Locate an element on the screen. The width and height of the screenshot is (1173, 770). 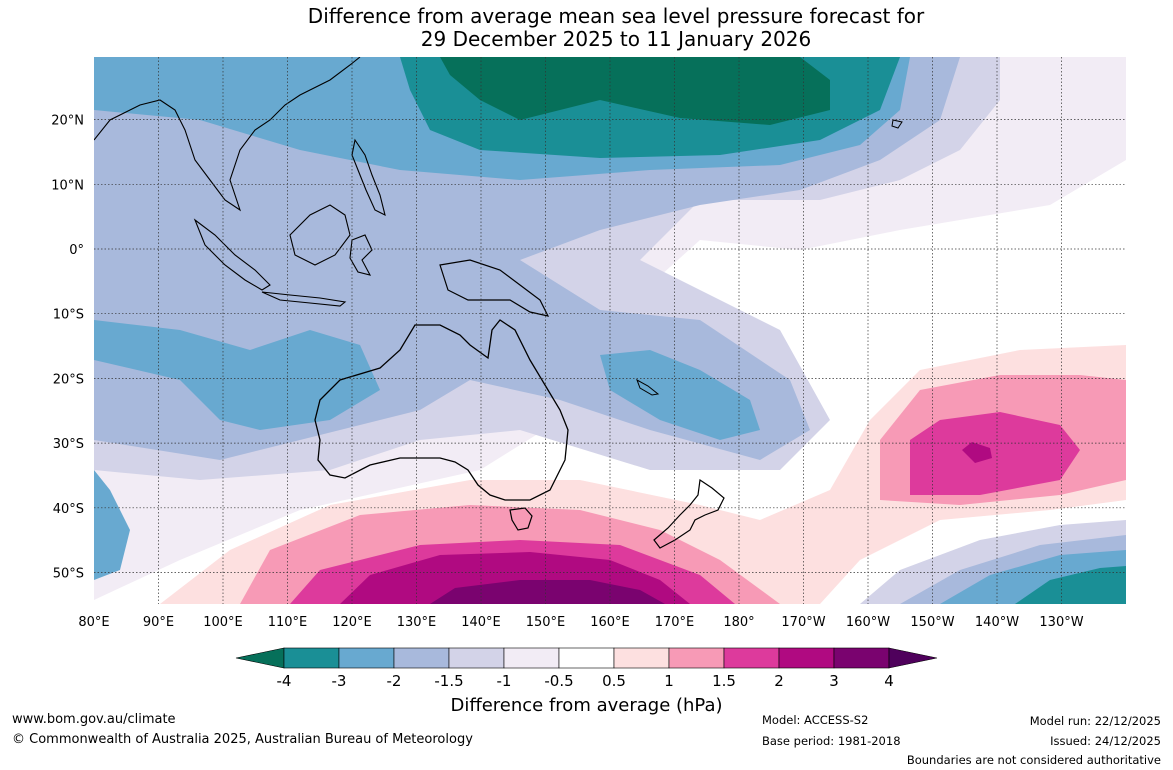
latitude-label: 20°S is located at coordinates (68, 379).